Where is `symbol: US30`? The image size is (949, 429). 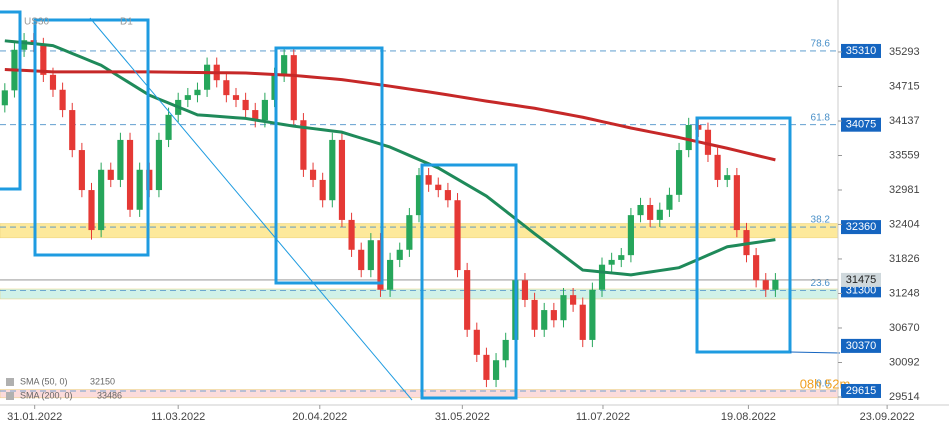 symbol: US30 is located at coordinates (36, 22).